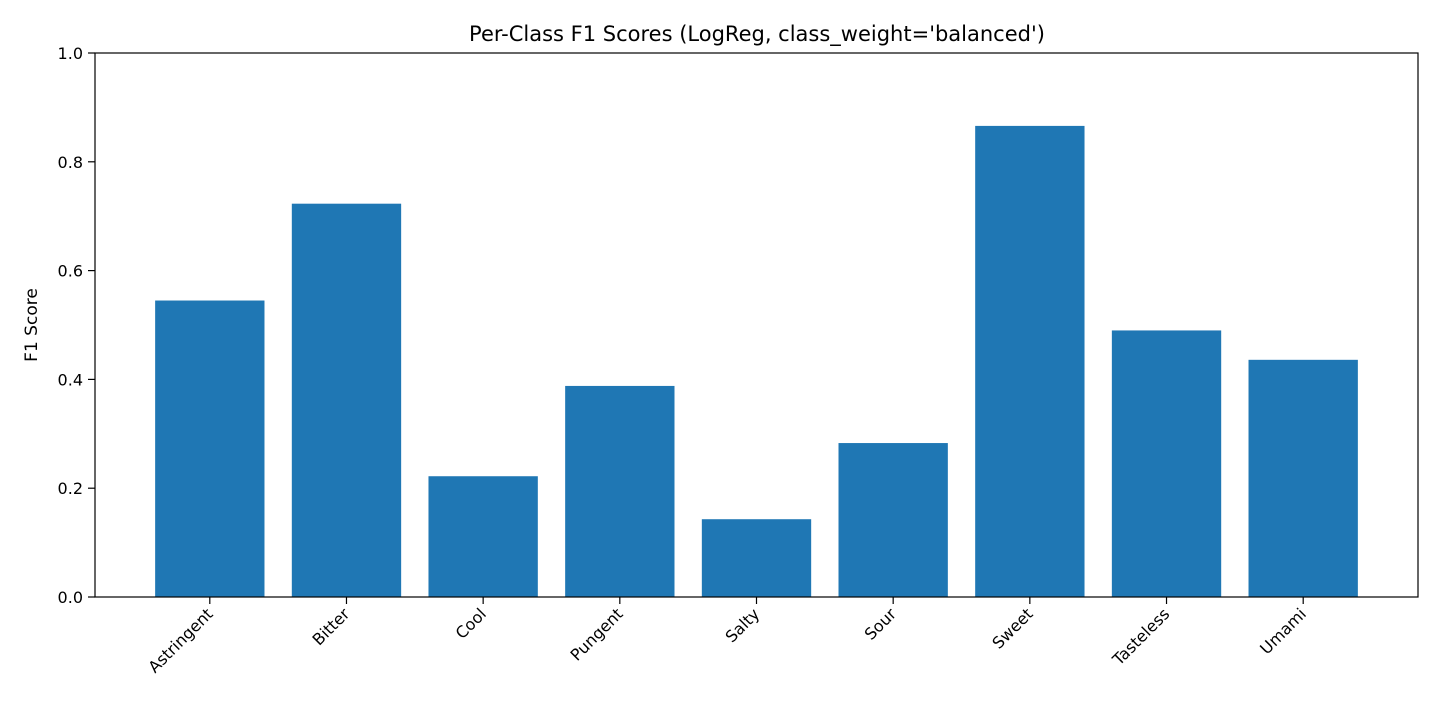 Image resolution: width=1440 pixels, height=720 pixels. What do you see at coordinates (32, 325) in the screenshot?
I see `y-axis-label: F1 Score` at bounding box center [32, 325].